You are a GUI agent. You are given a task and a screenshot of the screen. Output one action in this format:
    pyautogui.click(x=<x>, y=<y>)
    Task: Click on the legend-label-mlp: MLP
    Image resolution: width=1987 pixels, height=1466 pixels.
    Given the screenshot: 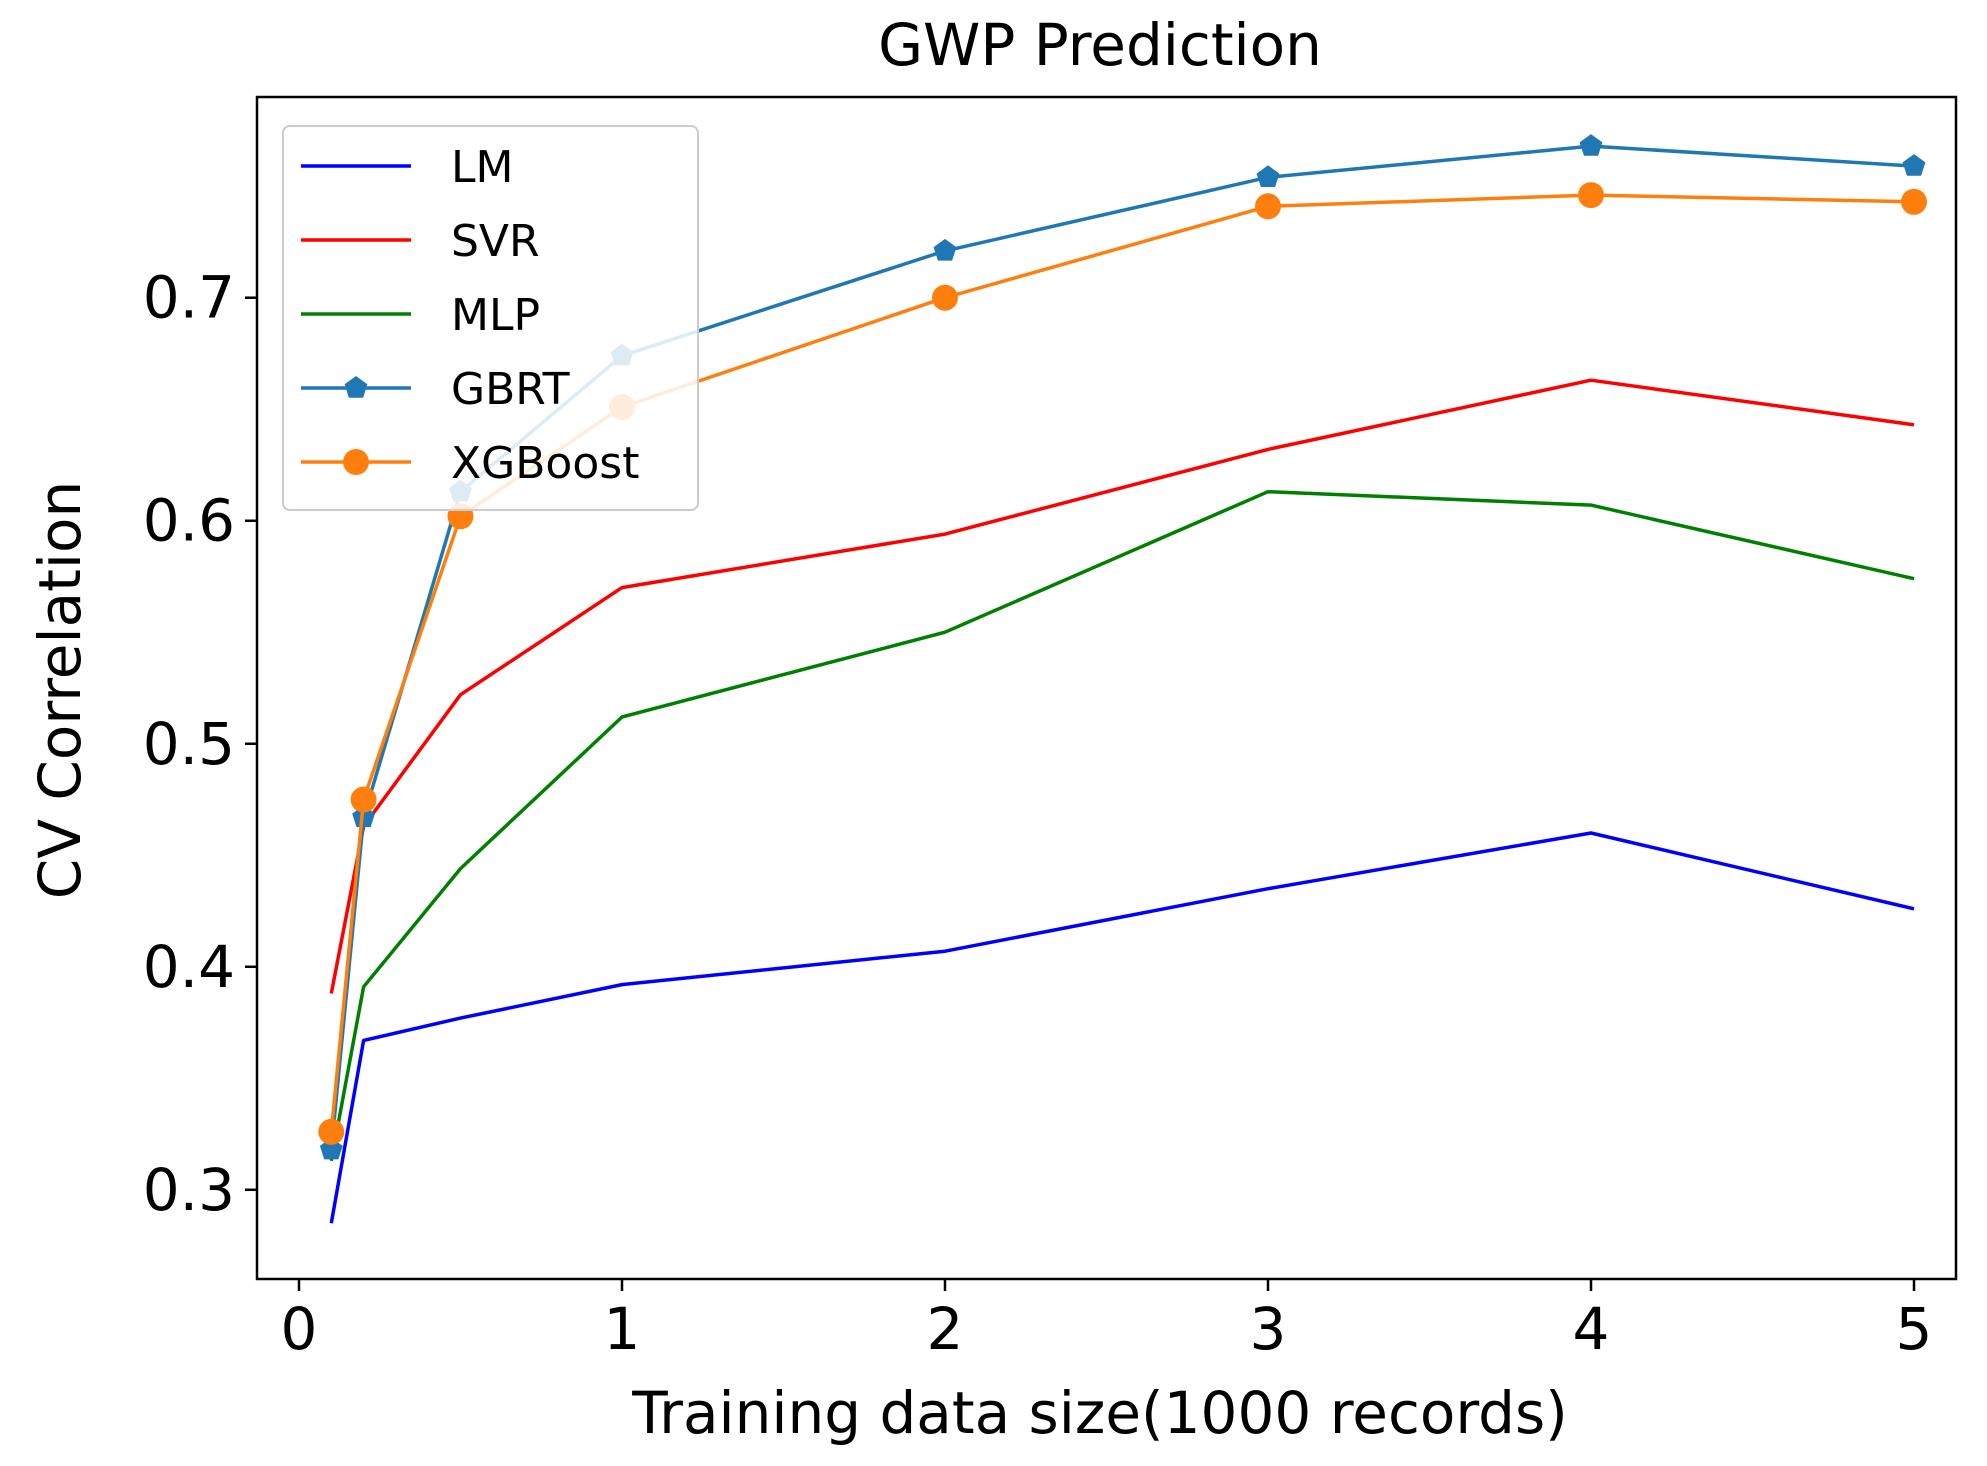 What is the action you would take?
    pyautogui.click(x=495, y=315)
    